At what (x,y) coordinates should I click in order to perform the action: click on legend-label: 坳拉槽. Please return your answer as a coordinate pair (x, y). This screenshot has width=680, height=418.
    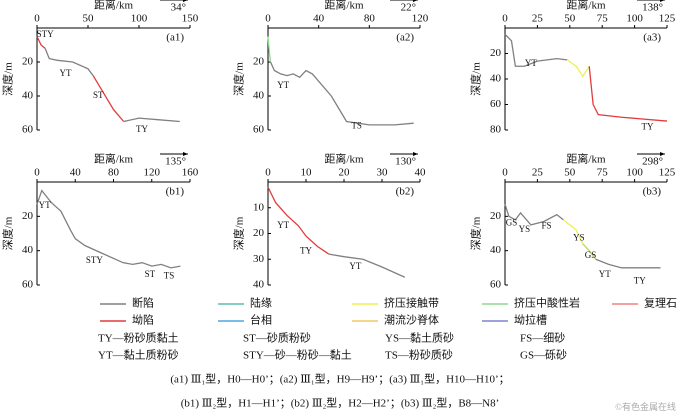
    Looking at the image, I should click on (530, 320).